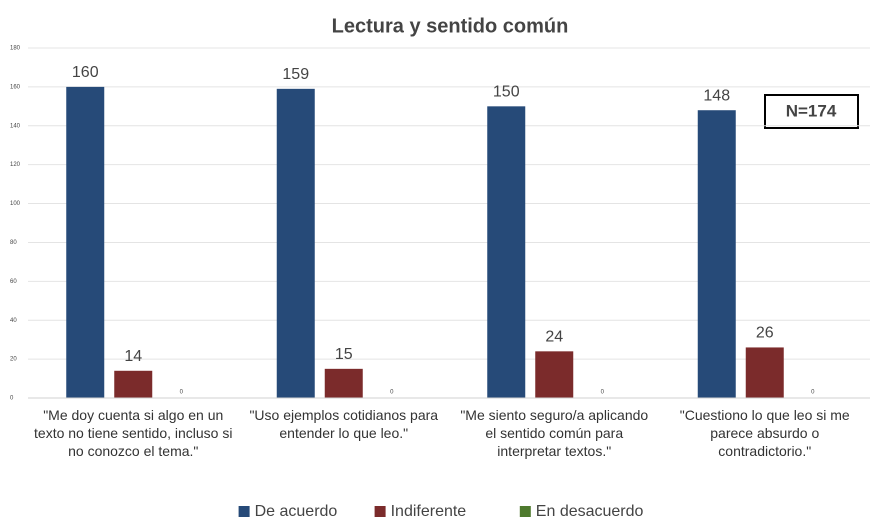  What do you see at coordinates (344, 354) in the screenshot?
I see `data-label: 15` at bounding box center [344, 354].